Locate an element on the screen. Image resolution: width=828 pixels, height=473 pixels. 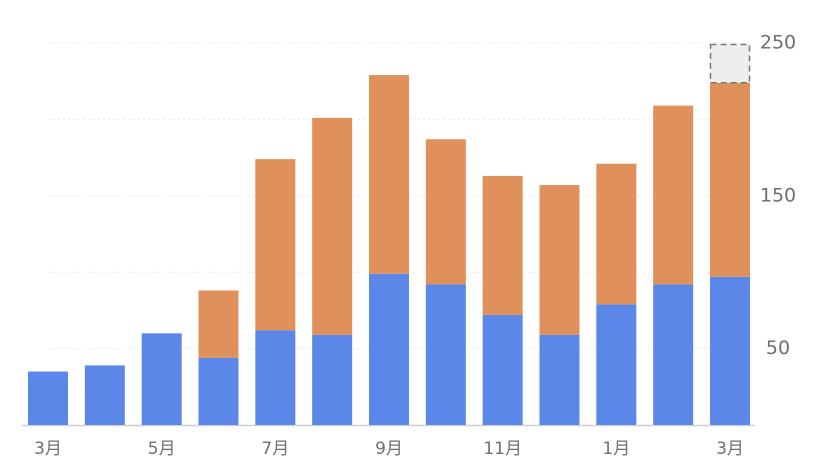
x-tick-label: 5月 is located at coordinates (162, 449).